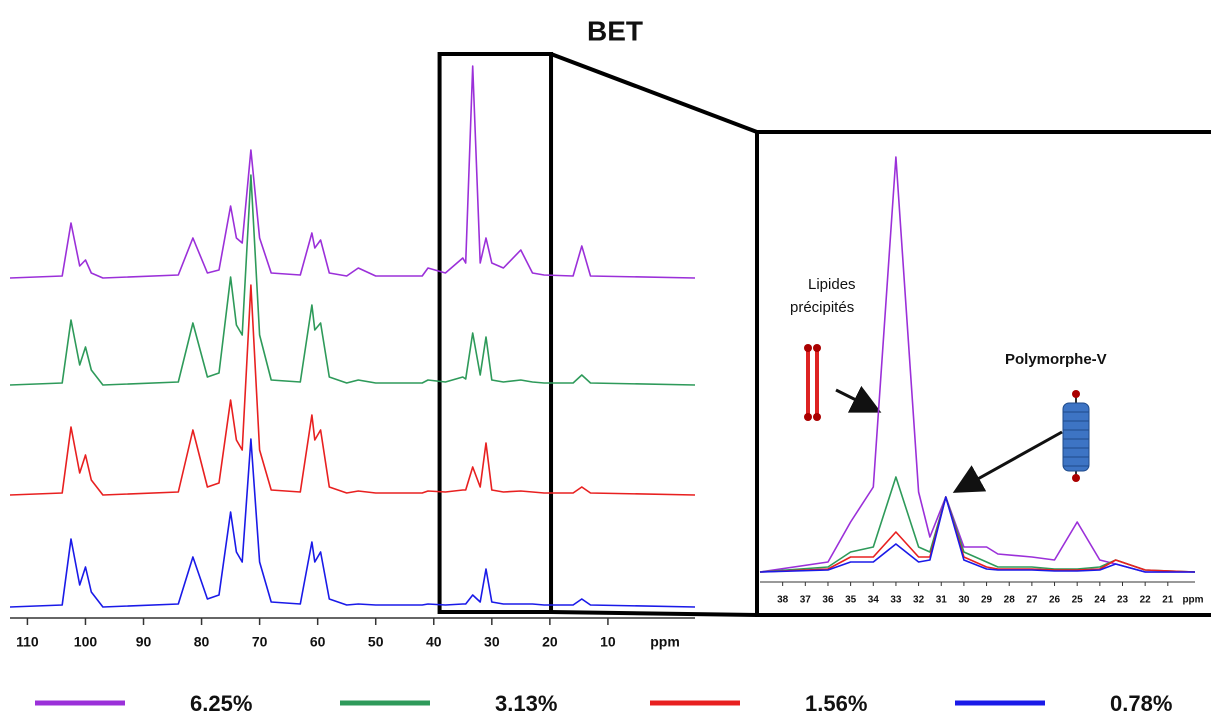  Describe the element at coordinates (942, 600) in the screenshot. I see `x-tick-label: 31` at that location.